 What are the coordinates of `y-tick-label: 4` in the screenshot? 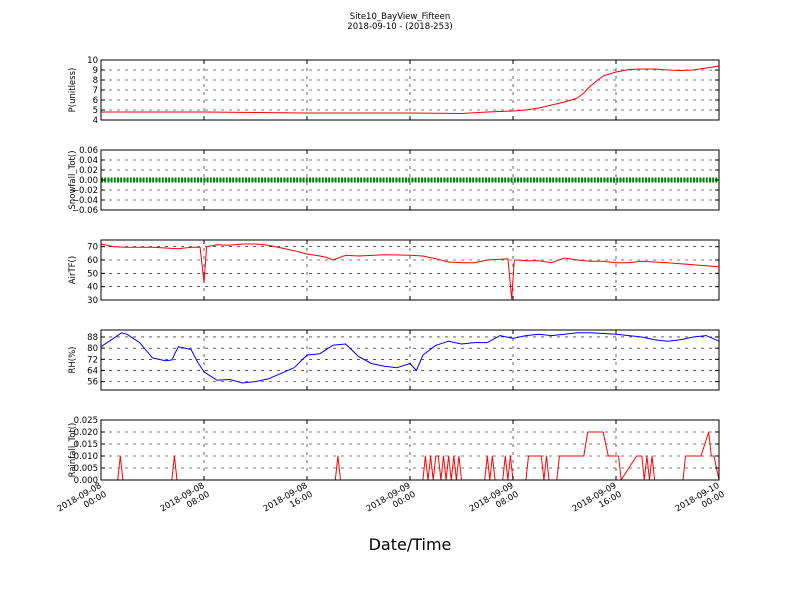 It's located at (95, 121).